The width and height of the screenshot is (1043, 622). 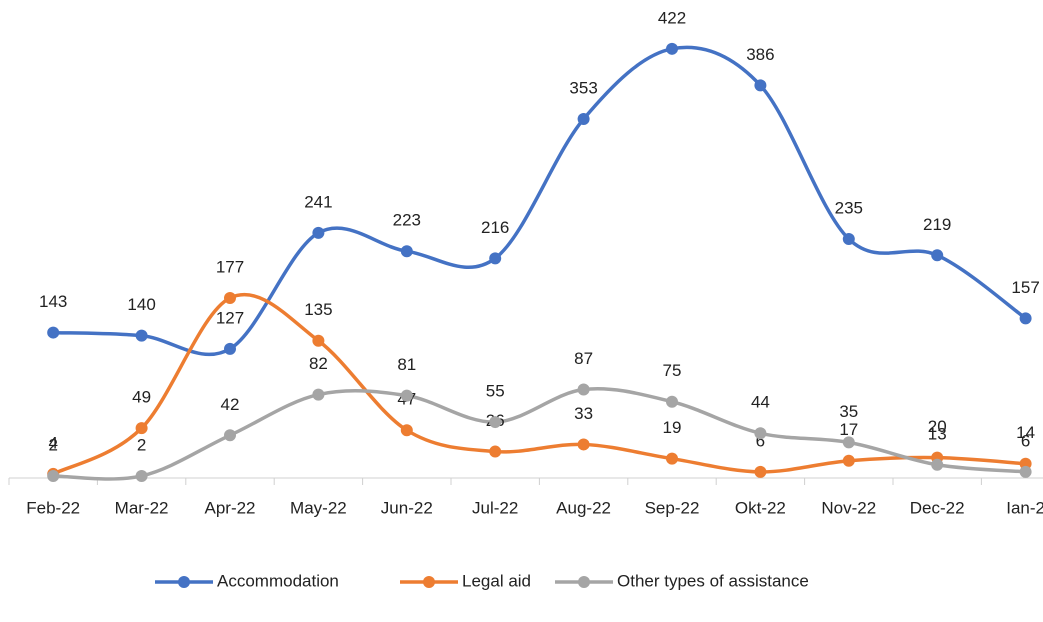 I want to click on x-tick-label: Dec-22, so click(x=937, y=507).